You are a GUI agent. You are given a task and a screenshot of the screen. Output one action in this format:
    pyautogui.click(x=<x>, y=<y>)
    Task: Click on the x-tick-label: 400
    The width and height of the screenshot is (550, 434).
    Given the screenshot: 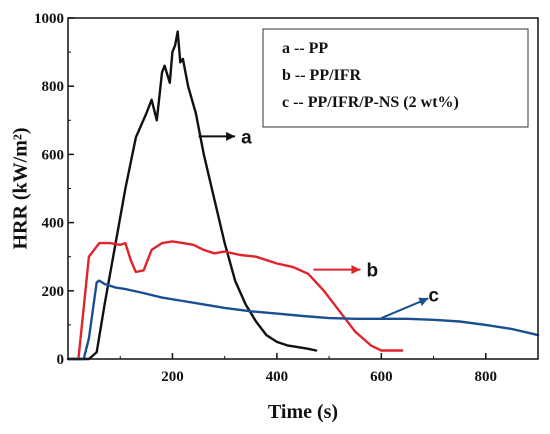 What is the action you would take?
    pyautogui.click(x=277, y=377)
    